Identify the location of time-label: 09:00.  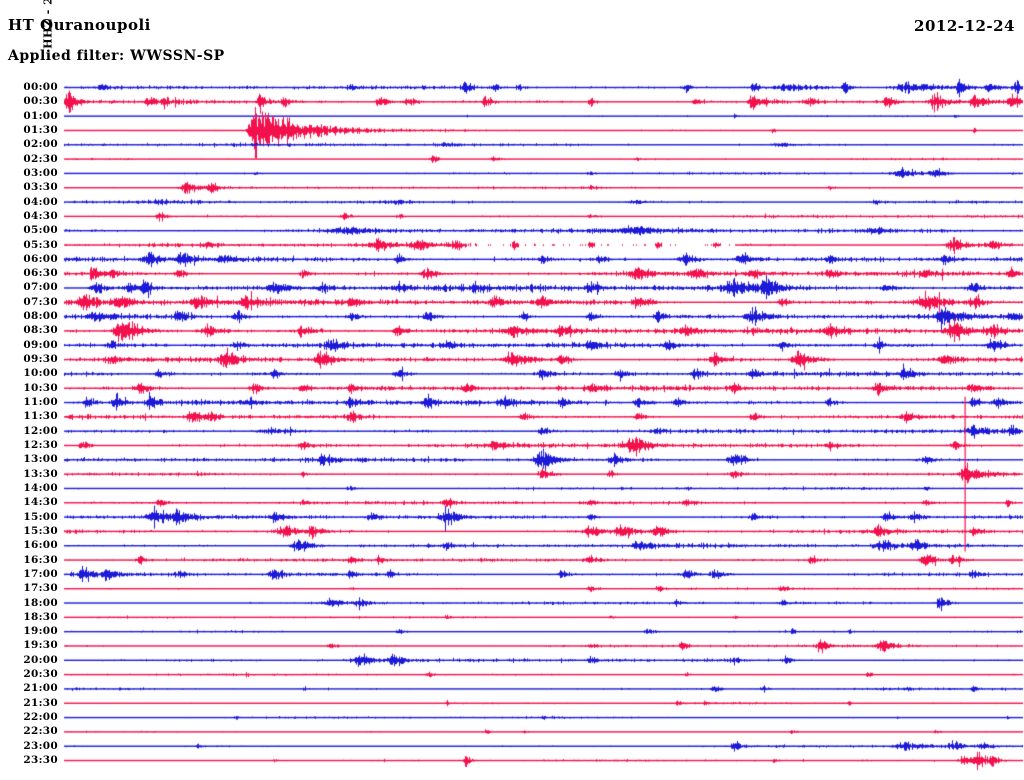
(40, 344).